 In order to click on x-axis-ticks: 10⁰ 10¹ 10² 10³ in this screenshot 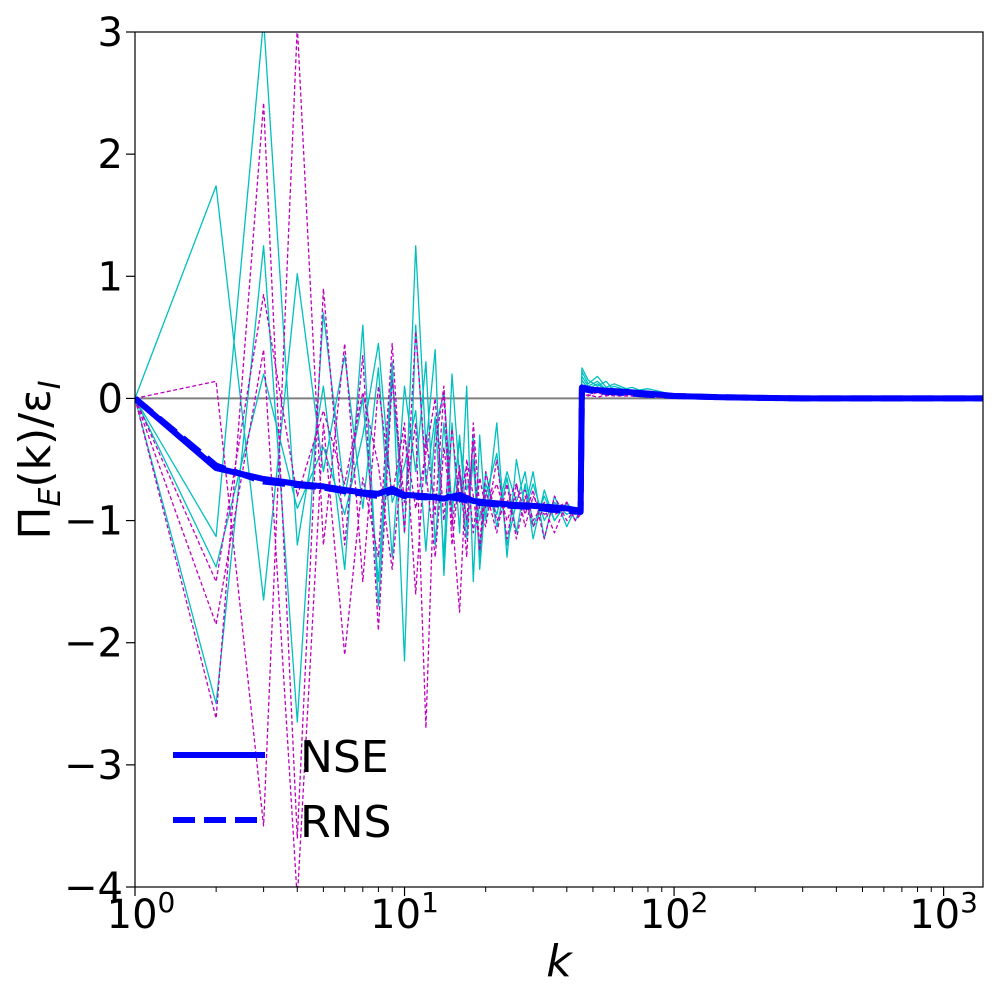, I will do `click(542, 912)`.